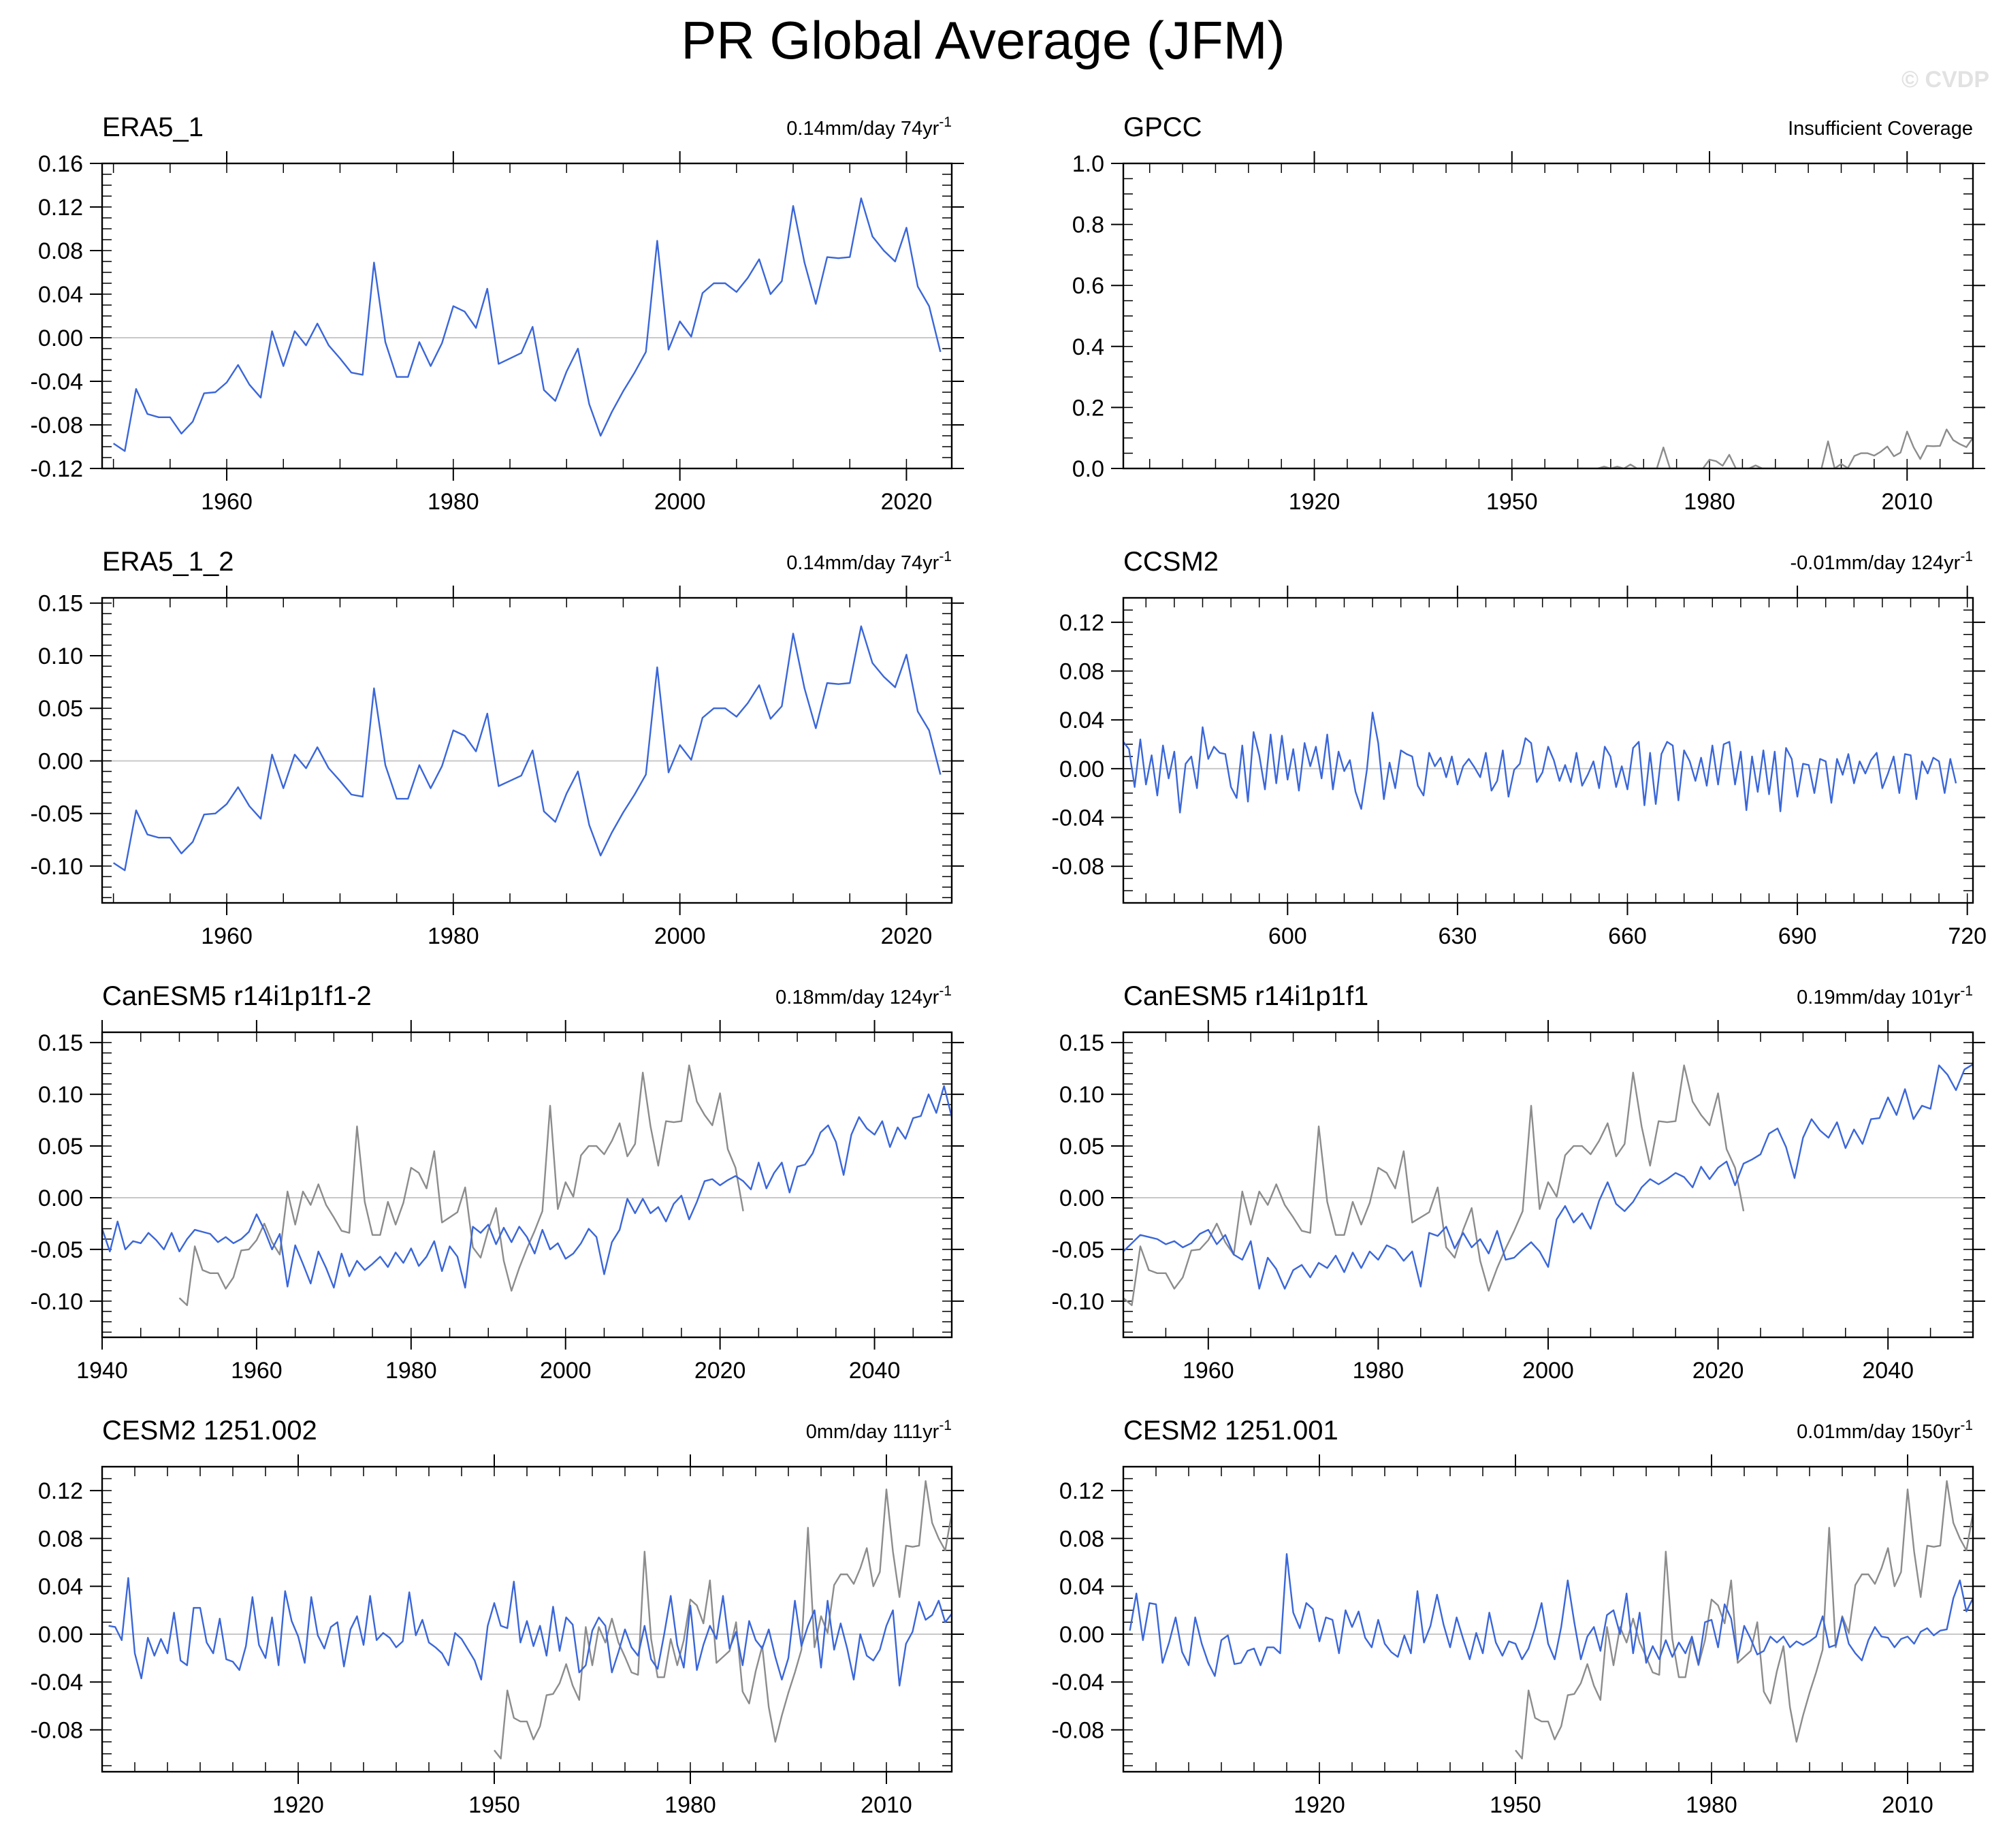 This screenshot has width=2007, height=1848. I want to click on panel-title: CanESM5 r14i1p1f1, so click(1245, 996).